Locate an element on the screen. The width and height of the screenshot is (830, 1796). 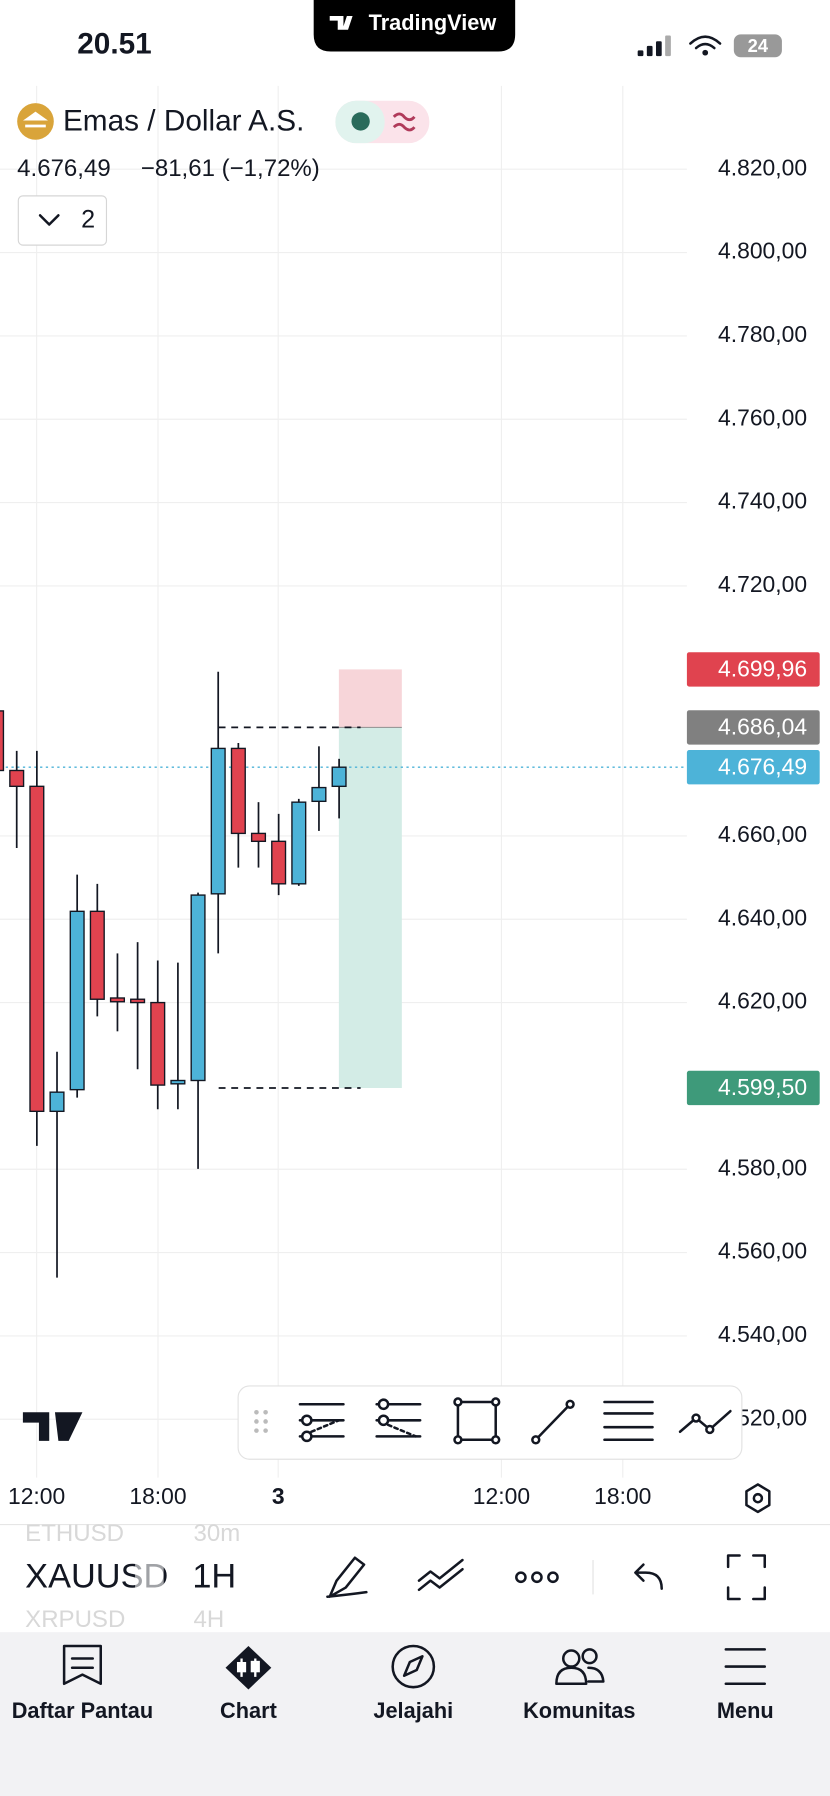
price-tick-label: 4.580,00 is located at coordinates (762, 1167).